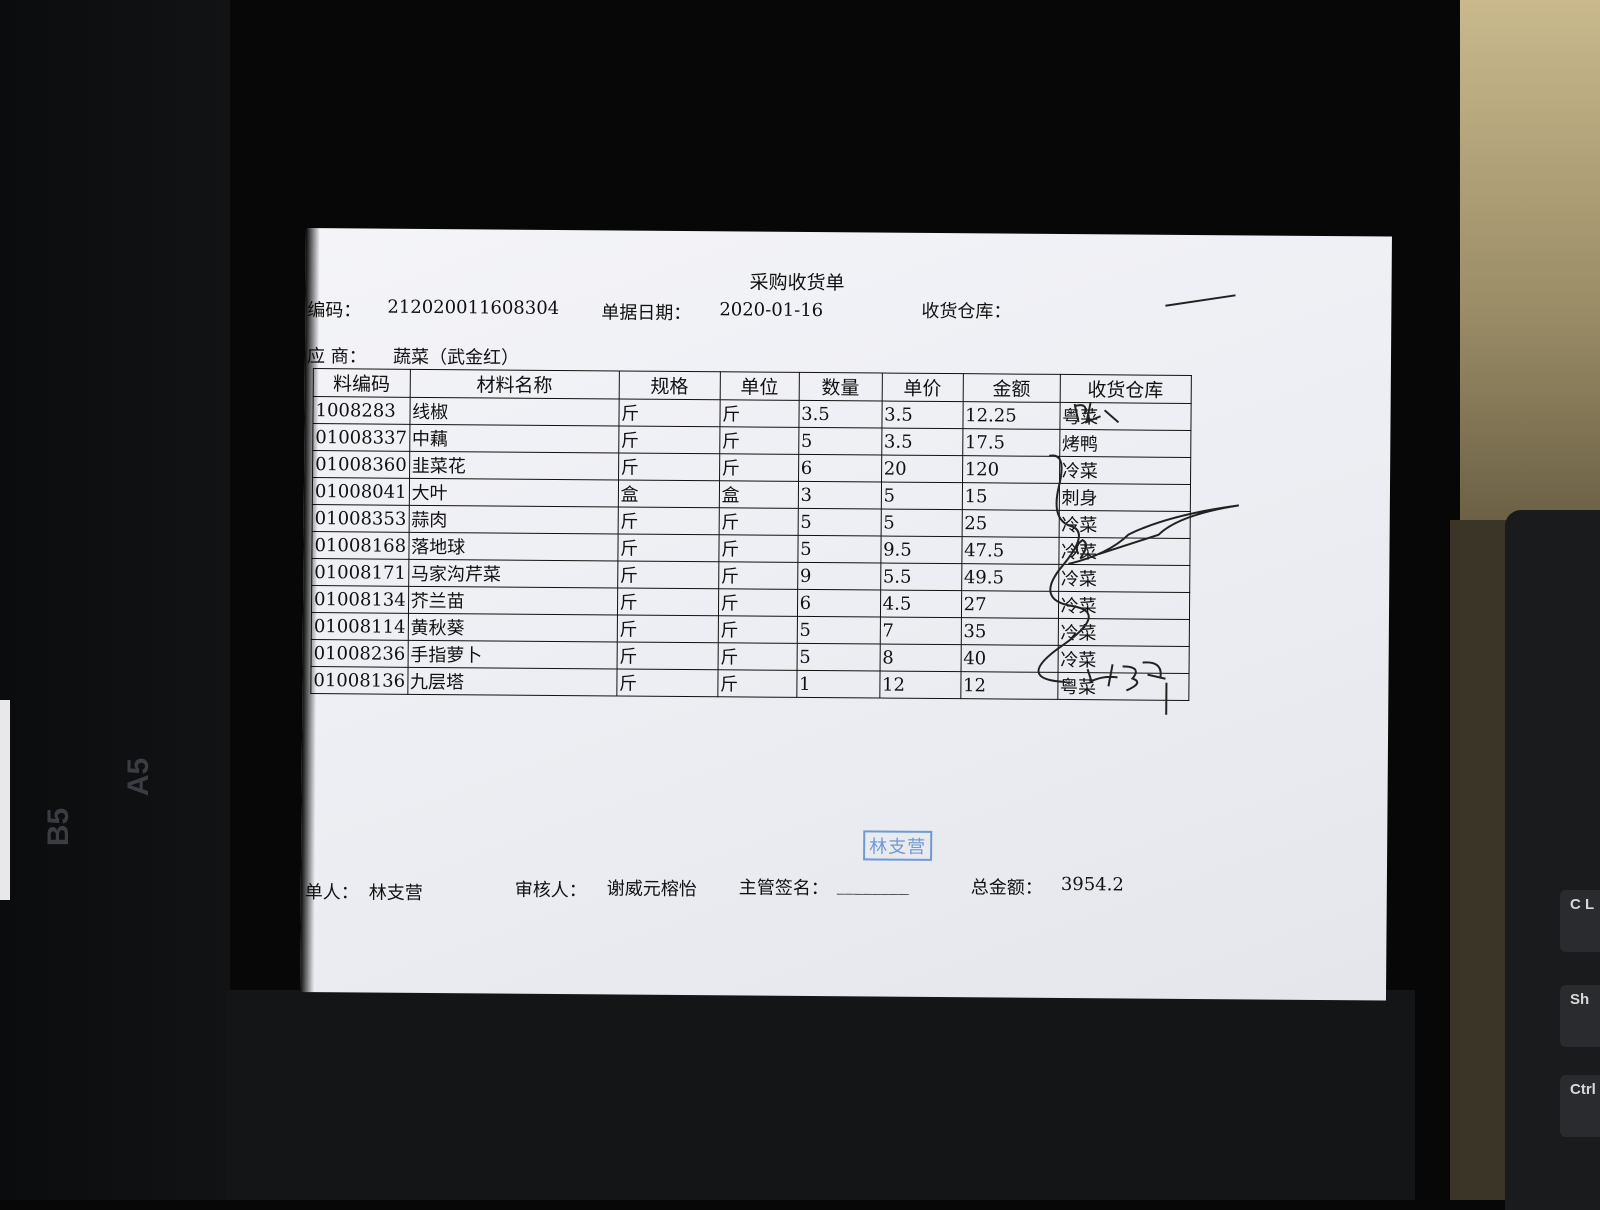 The width and height of the screenshot is (1600, 1210). What do you see at coordinates (115, 600) in the screenshot?
I see `dark-surface` at bounding box center [115, 600].